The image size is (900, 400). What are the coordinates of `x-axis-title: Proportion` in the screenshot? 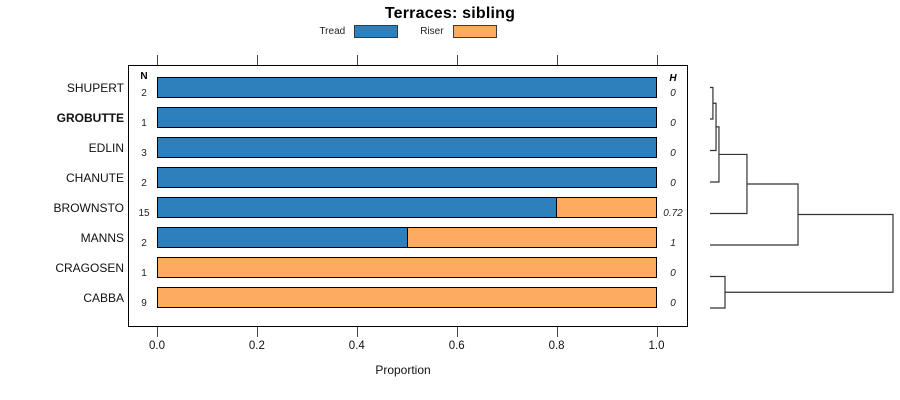 It's located at (403, 370).